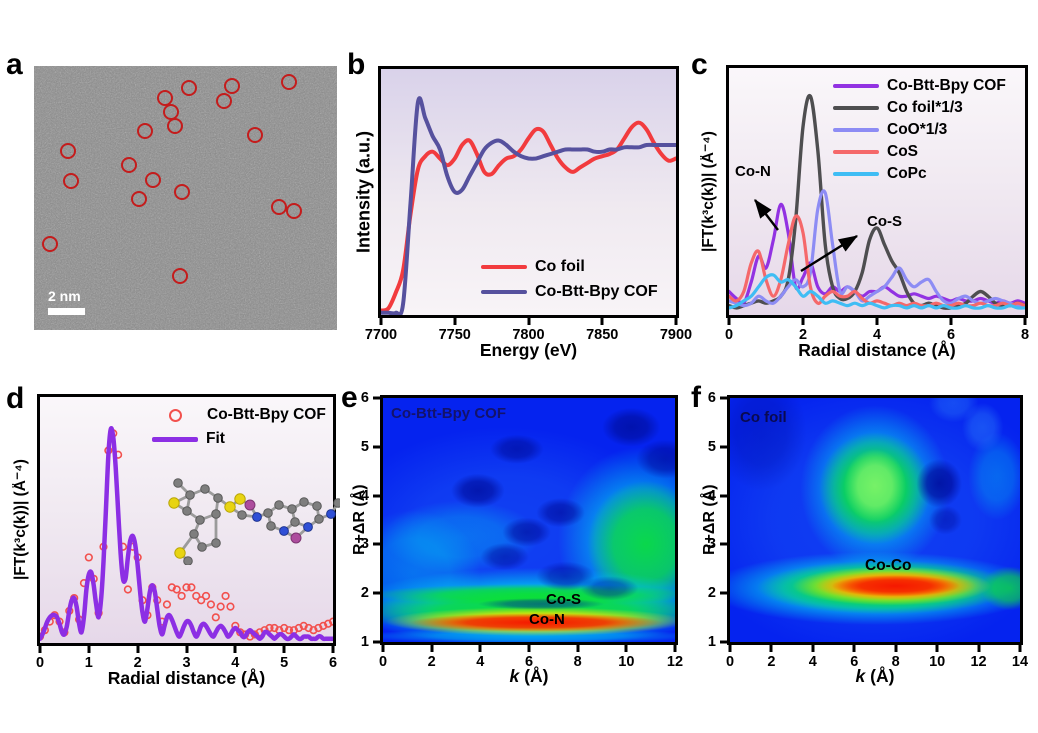 This screenshot has width=1038, height=733. What do you see at coordinates (856, 86) in the screenshot?
I see `cof-line-swatch` at bounding box center [856, 86].